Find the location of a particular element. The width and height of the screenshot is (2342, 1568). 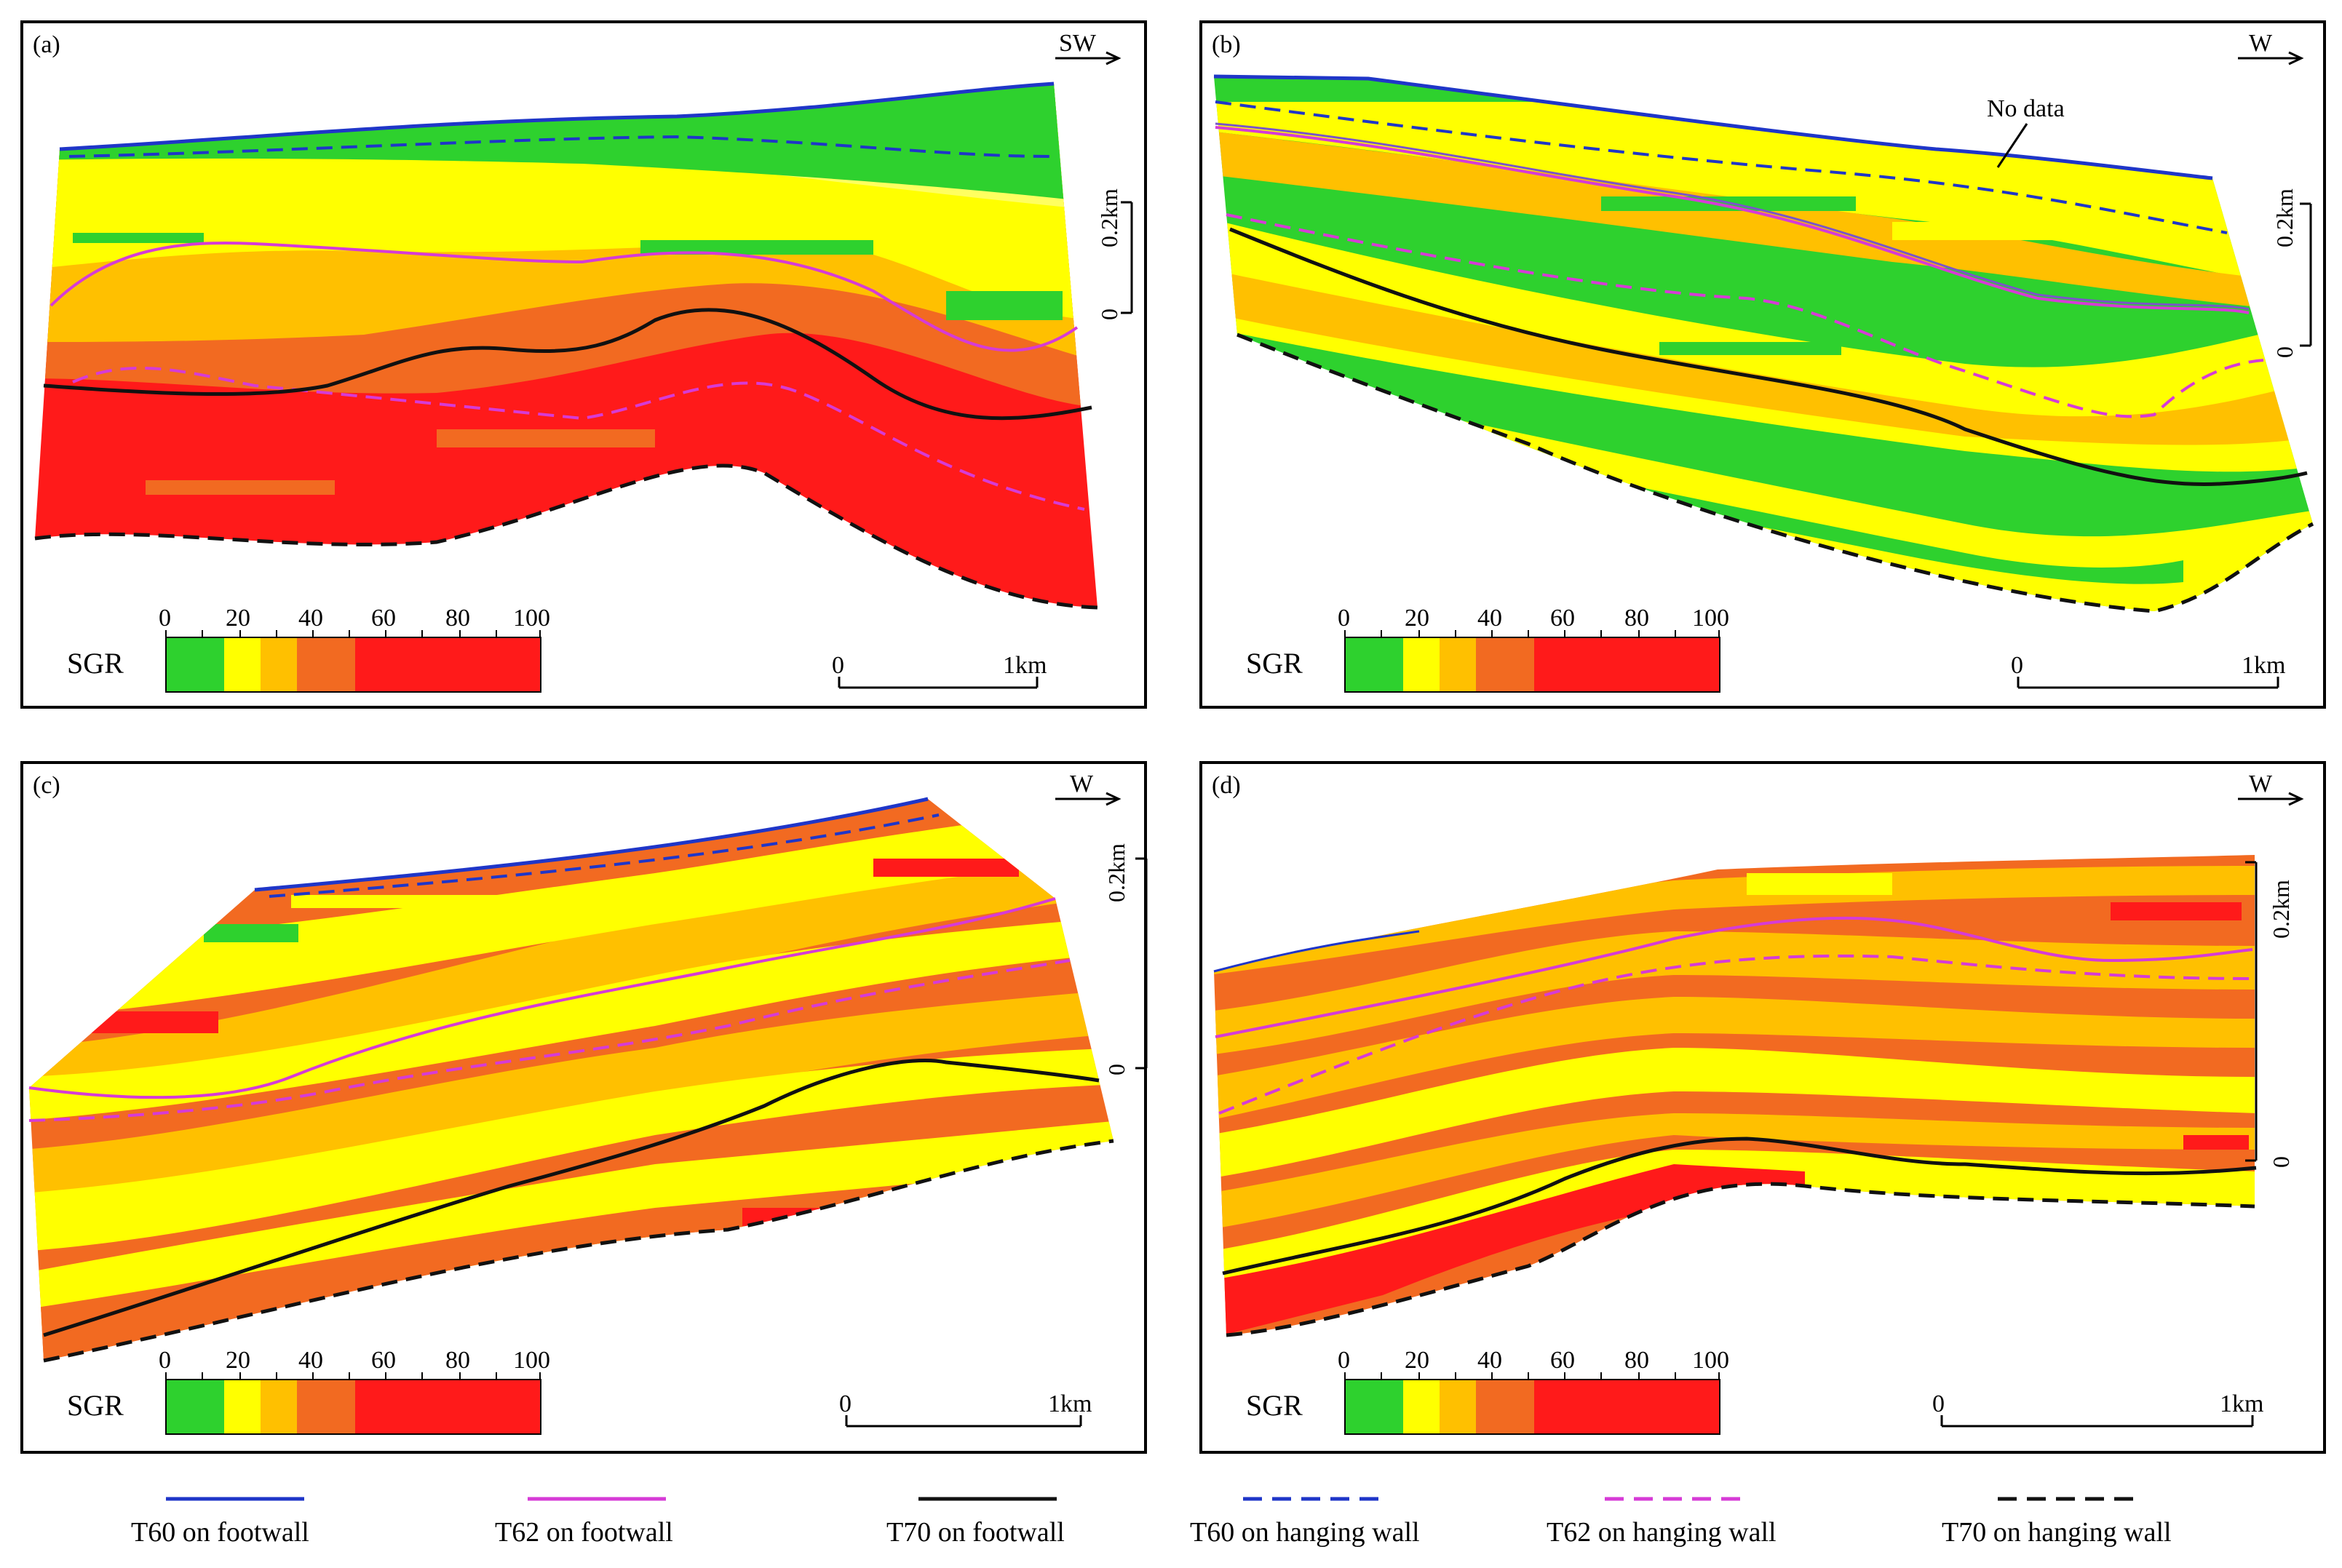

horizontal-scale-b: 0 1km is located at coordinates (2148, 670).